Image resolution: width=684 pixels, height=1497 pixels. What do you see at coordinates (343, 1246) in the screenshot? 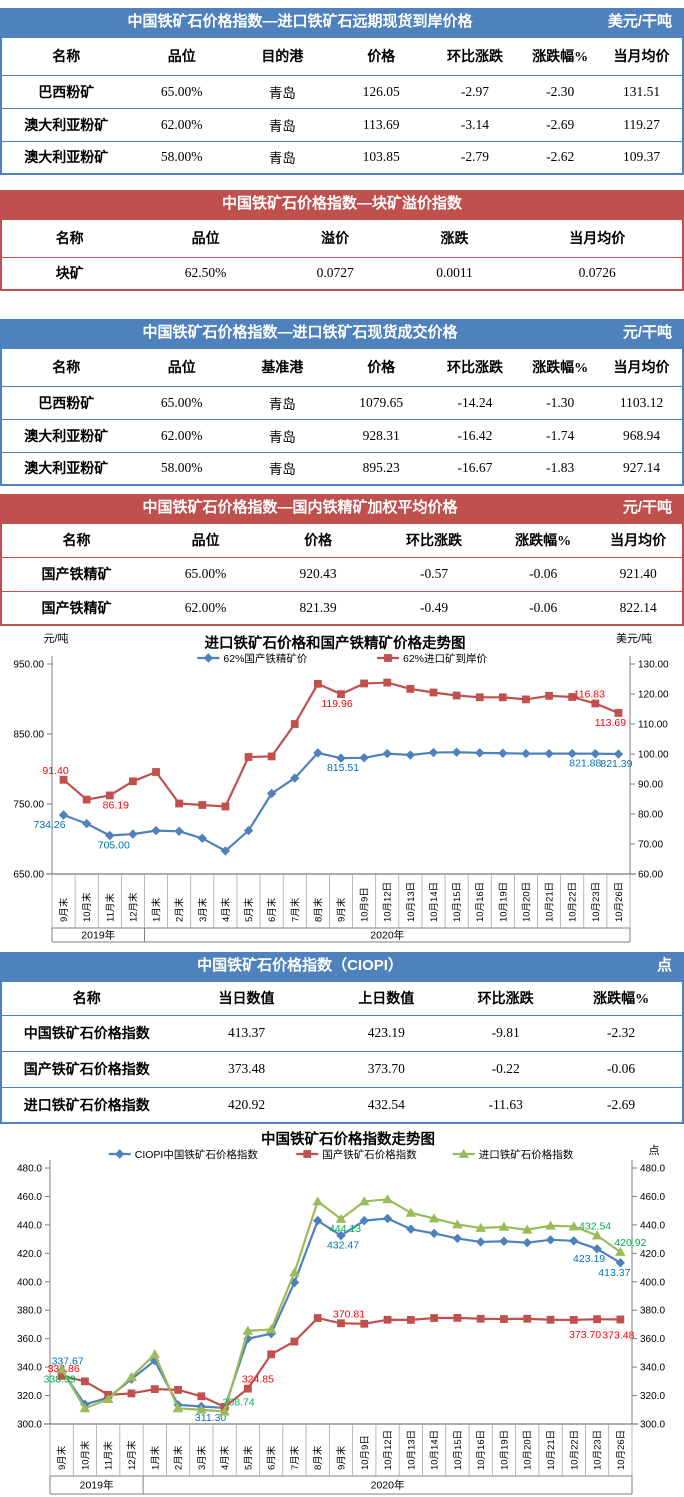
I see `data-point-label: 432.47` at bounding box center [343, 1246].